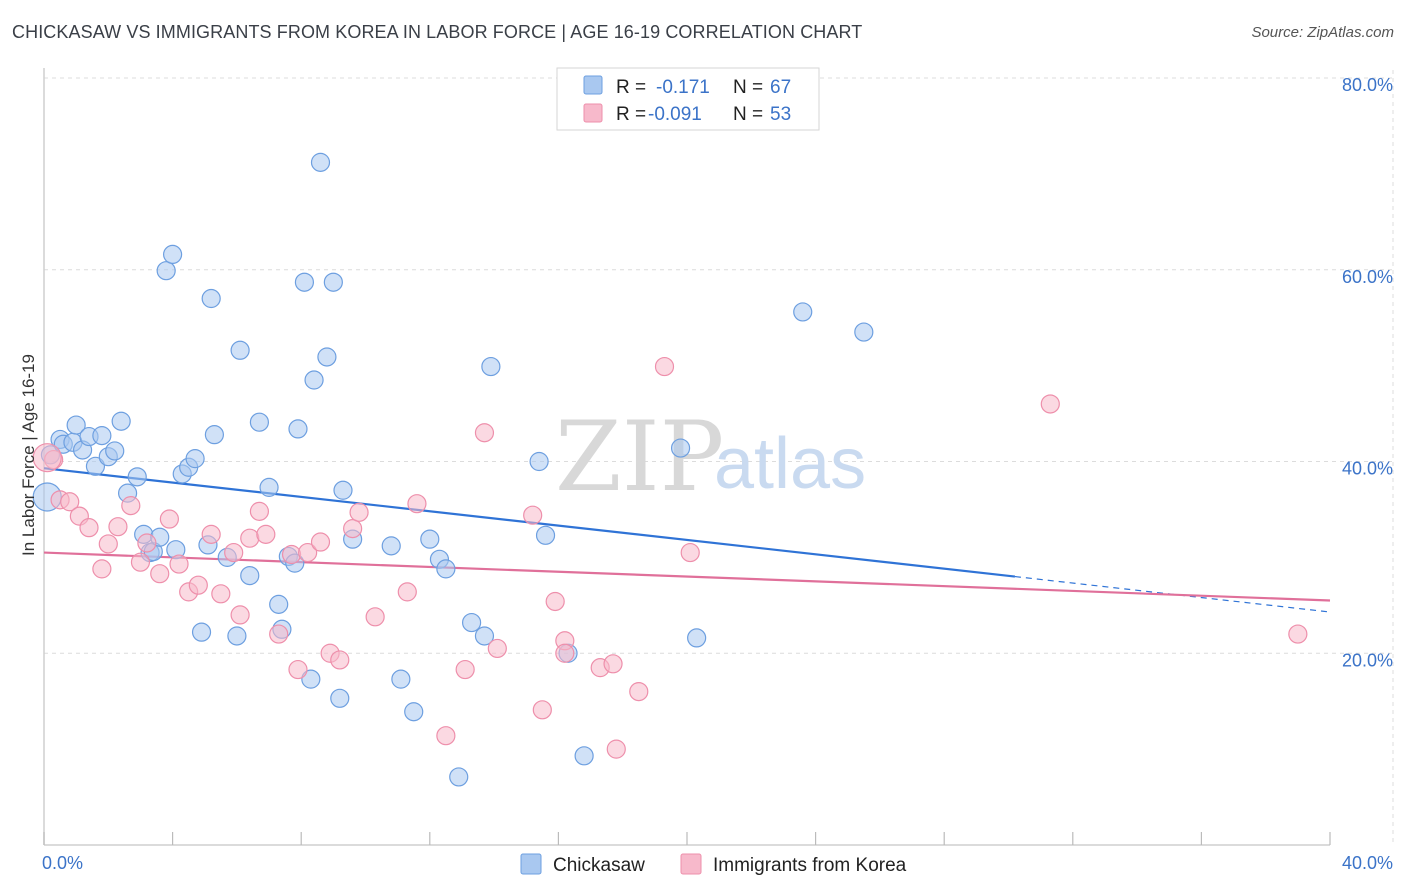  Describe the element at coordinates (748, 87) in the screenshot. I see `legend-n-label-1: N =` at that location.